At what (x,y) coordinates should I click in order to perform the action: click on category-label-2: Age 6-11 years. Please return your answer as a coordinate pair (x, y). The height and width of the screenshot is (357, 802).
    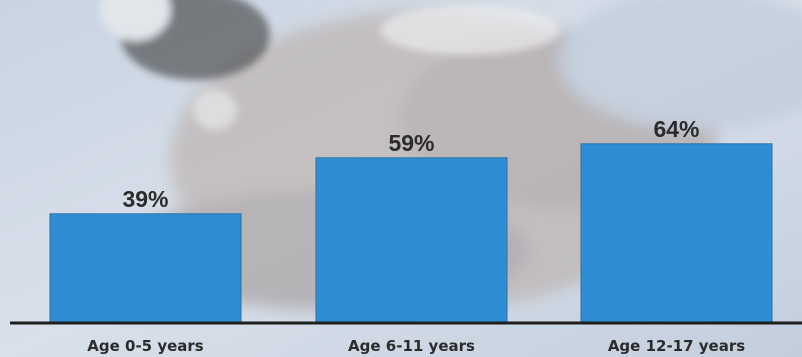
    Looking at the image, I should click on (411, 346).